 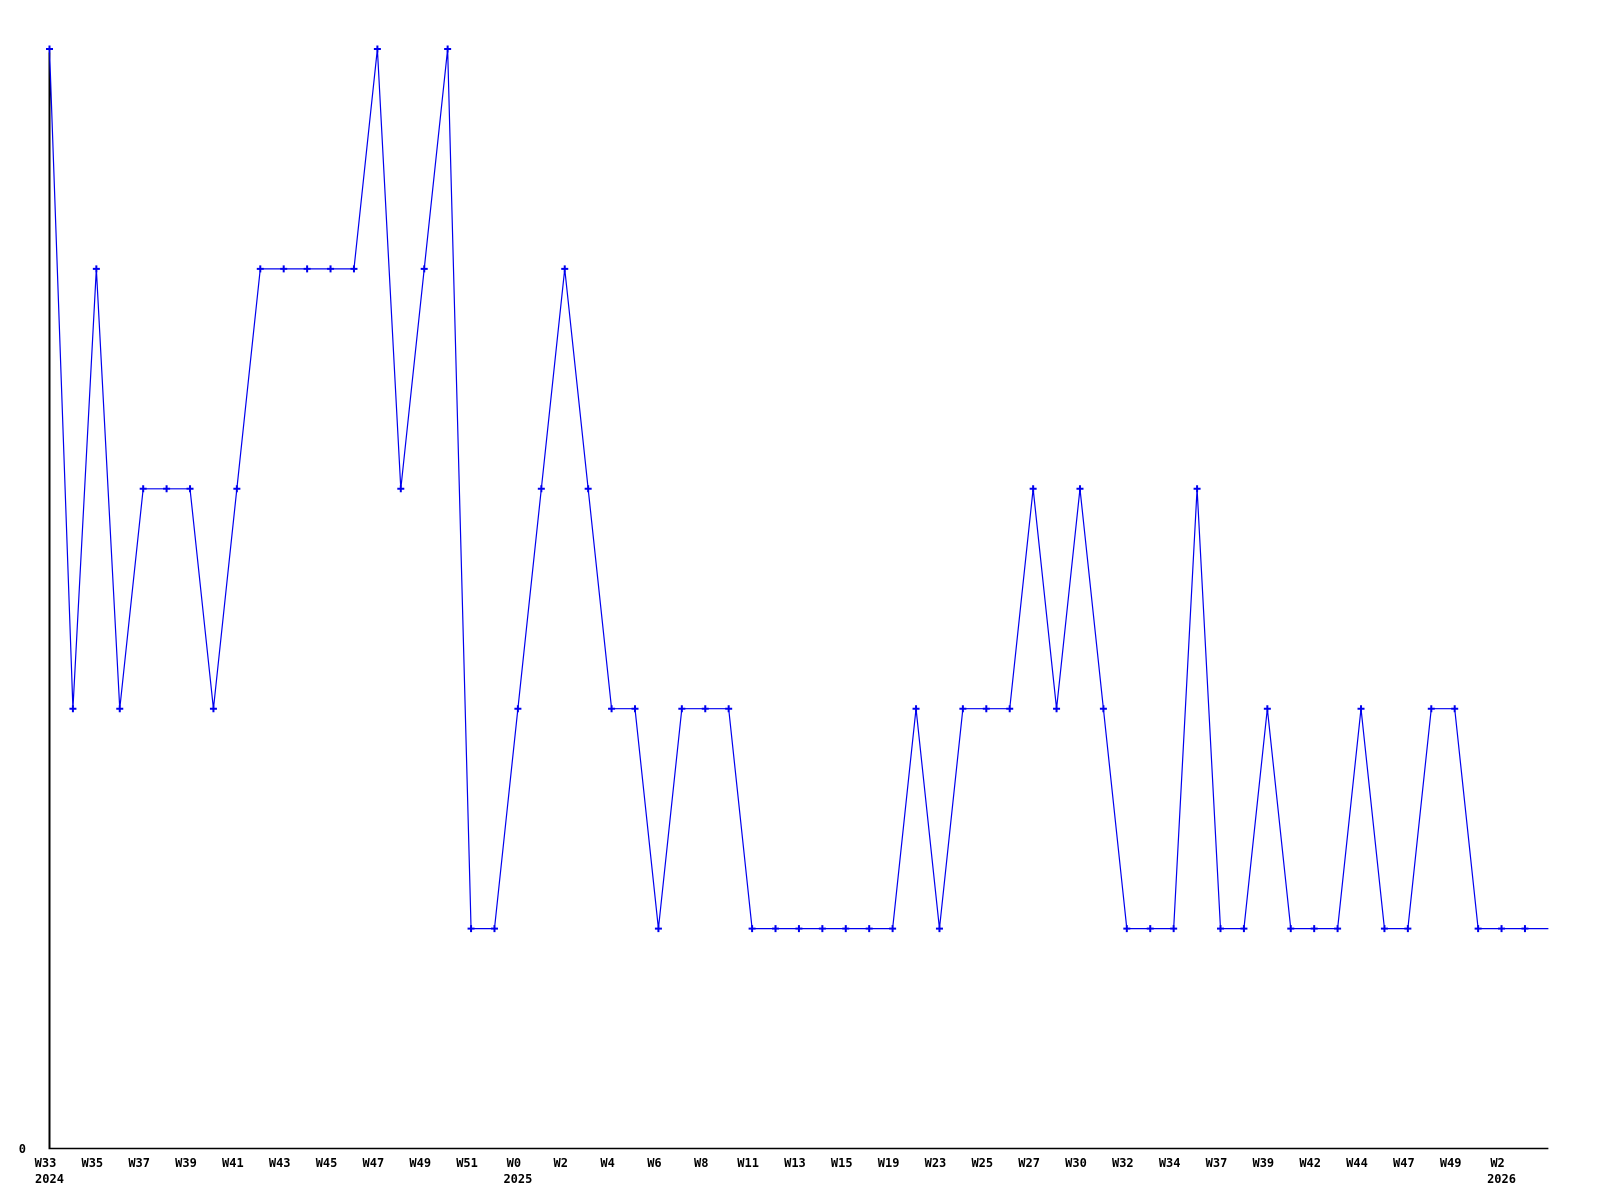 What do you see at coordinates (517, 1179) in the screenshot?
I see `x-tick-year-label: 2025` at bounding box center [517, 1179].